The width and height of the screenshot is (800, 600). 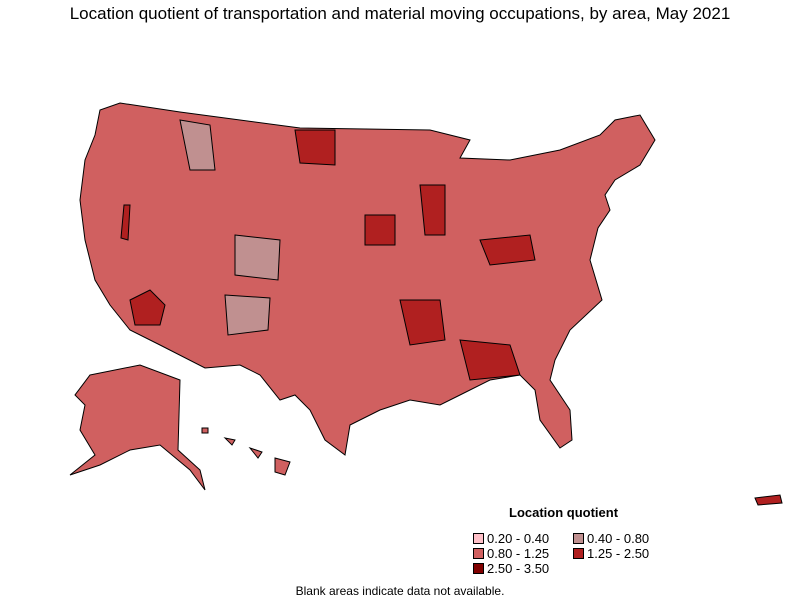 I want to click on legend-item: 0.80 - 1.25, so click(x=511, y=553).